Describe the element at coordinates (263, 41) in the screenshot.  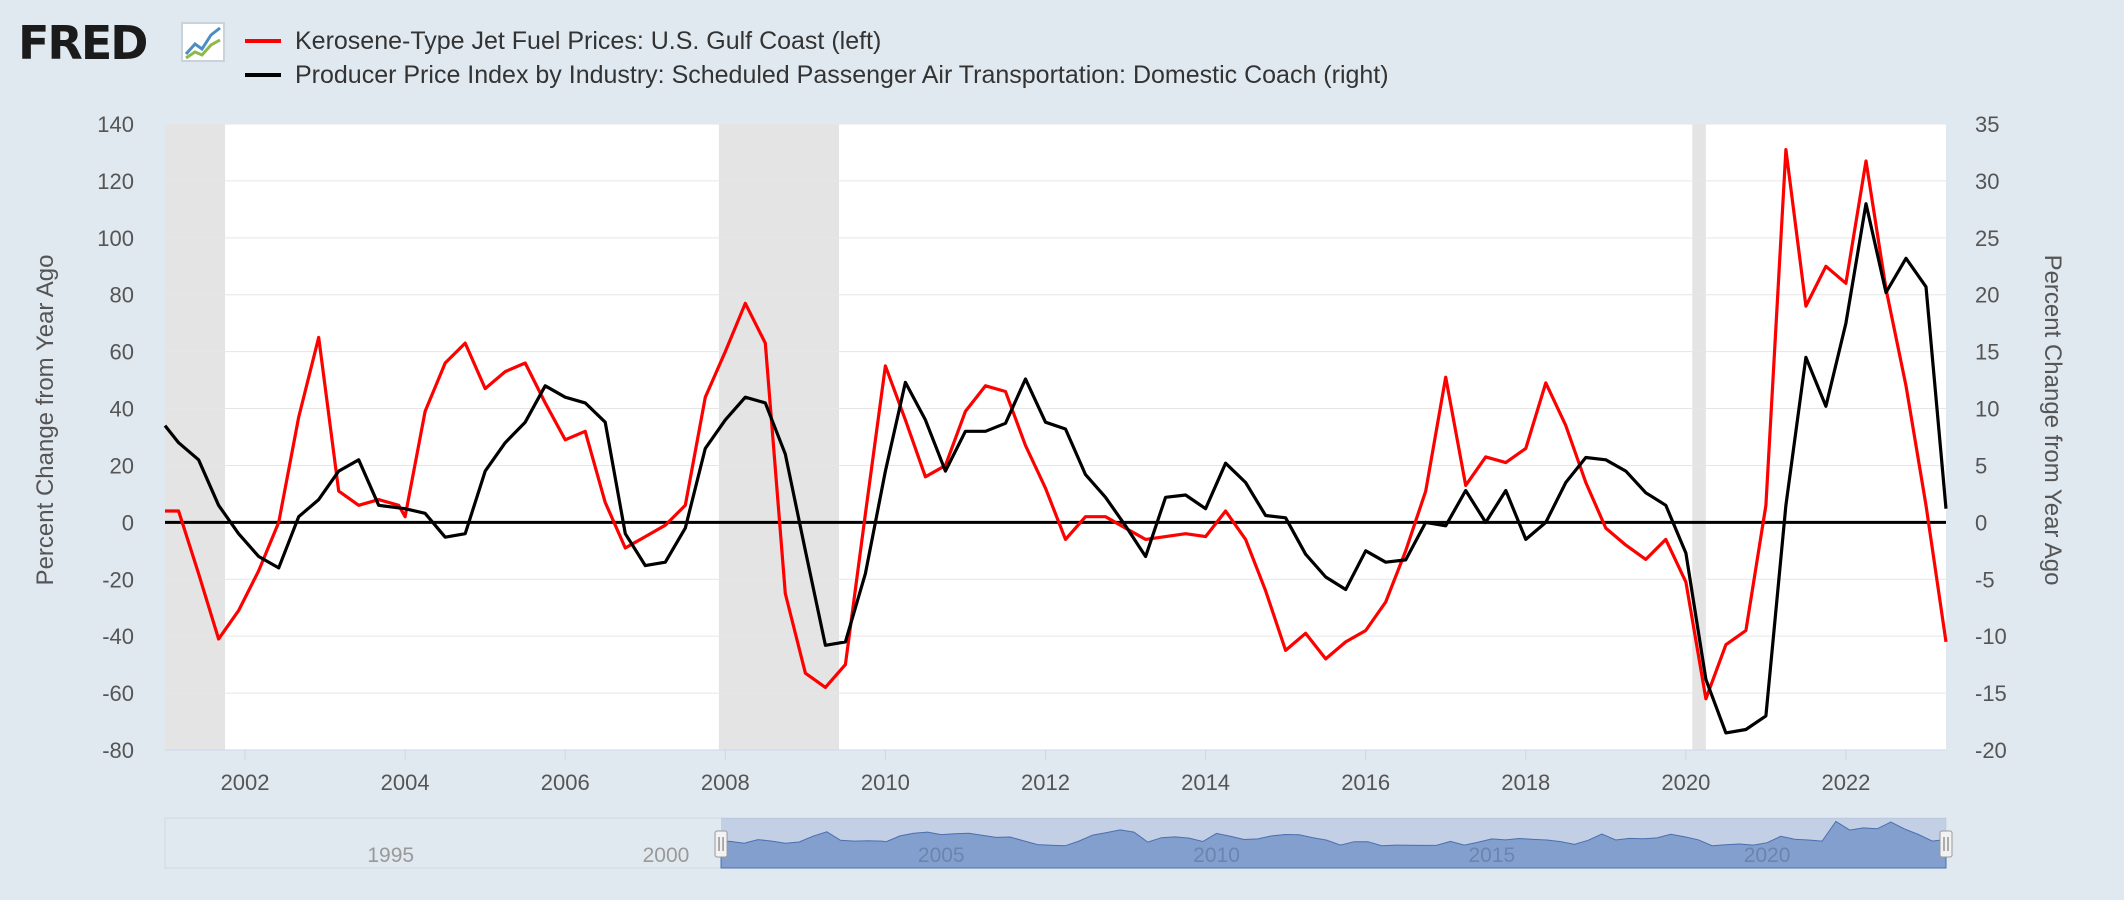
I see `legend-swatch-red` at that location.